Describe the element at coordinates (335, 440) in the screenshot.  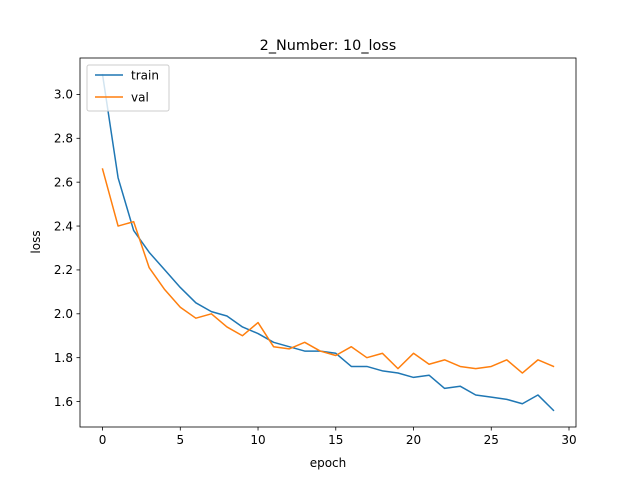
I see `x-tick-label: 15` at that location.